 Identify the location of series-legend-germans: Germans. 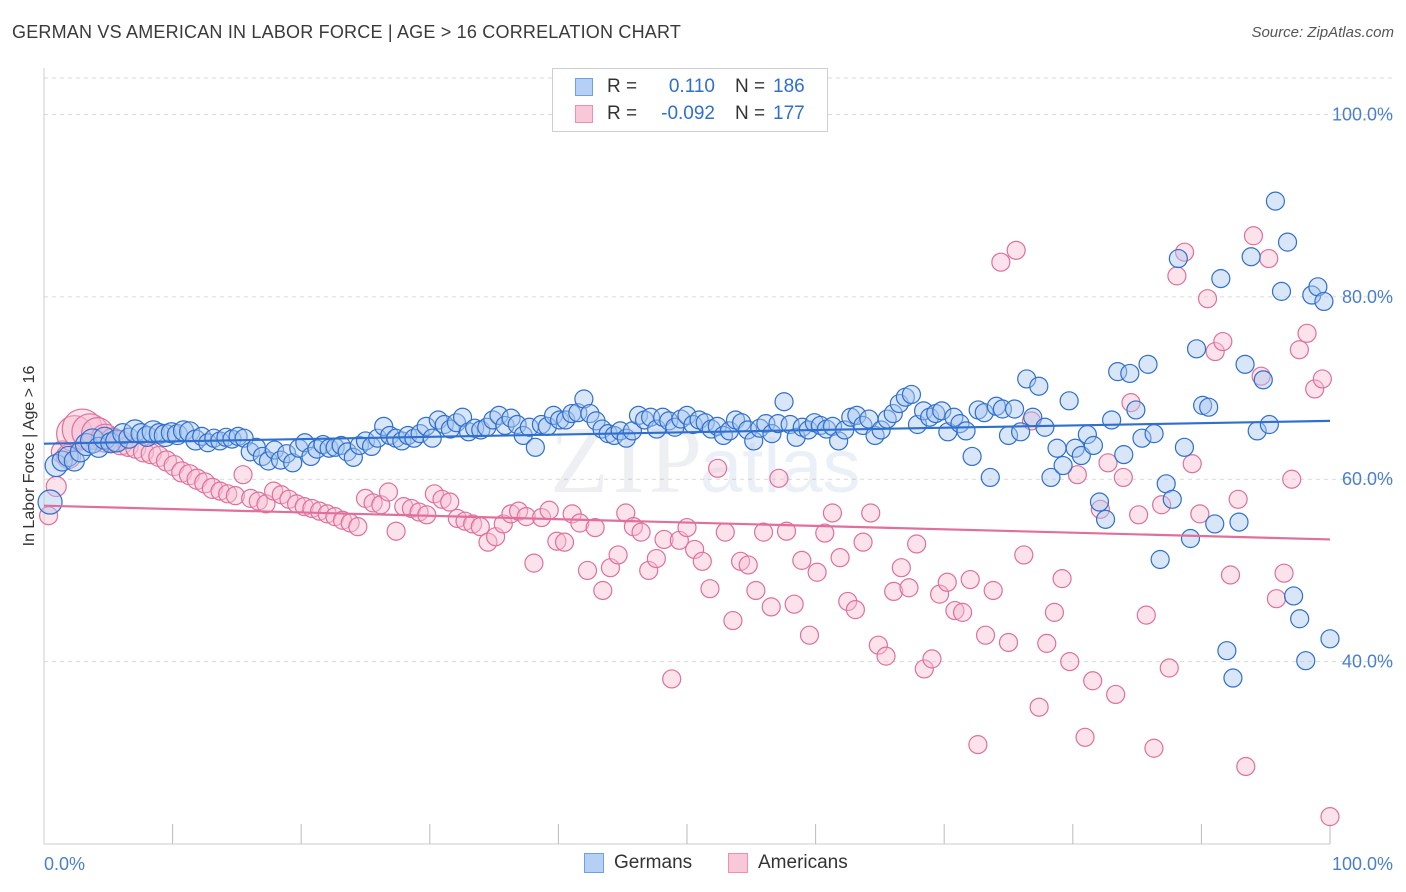
(638, 863).